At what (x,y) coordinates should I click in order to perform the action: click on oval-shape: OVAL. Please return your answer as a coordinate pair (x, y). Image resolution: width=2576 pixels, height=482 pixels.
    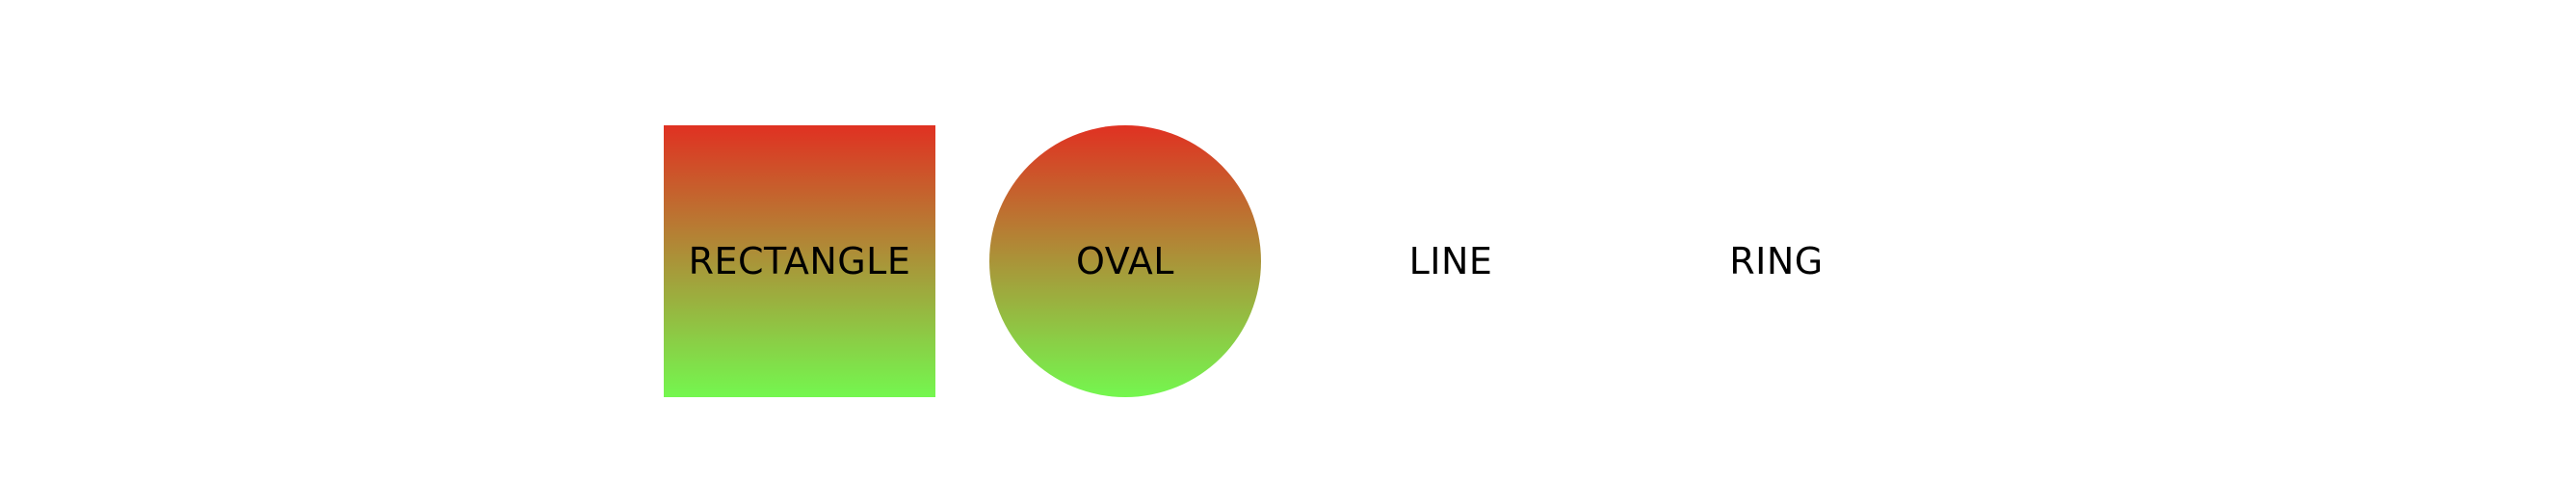
    Looking at the image, I should click on (1125, 261).